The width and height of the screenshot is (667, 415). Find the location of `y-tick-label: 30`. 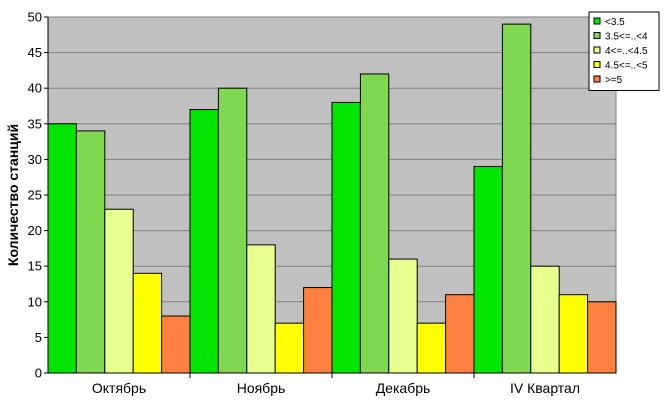

y-tick-label: 30 is located at coordinates (35, 159).